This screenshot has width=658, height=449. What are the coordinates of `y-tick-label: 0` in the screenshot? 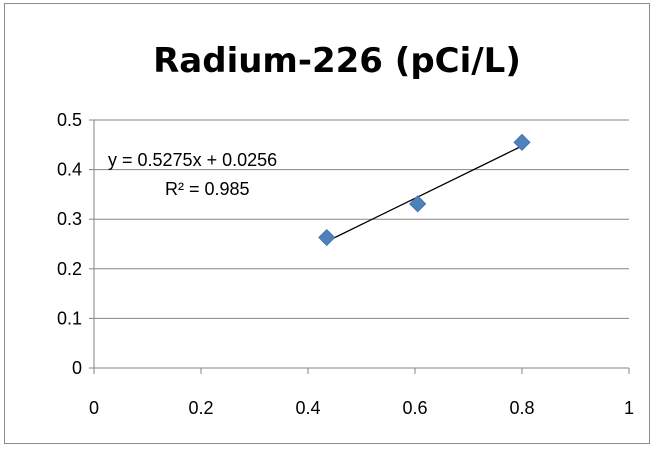 It's located at (77, 368).